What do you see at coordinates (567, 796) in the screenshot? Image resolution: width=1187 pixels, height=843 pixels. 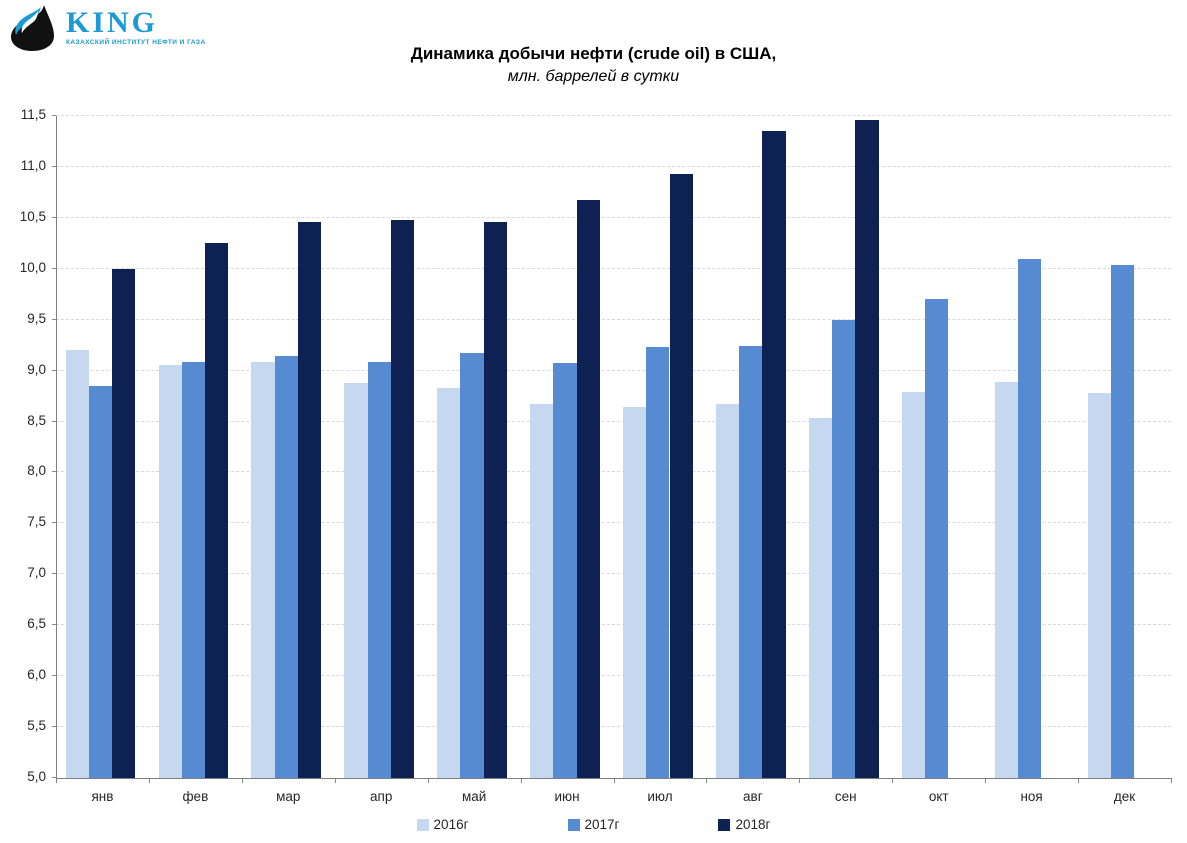 I see `x-category-label: июн` at bounding box center [567, 796].